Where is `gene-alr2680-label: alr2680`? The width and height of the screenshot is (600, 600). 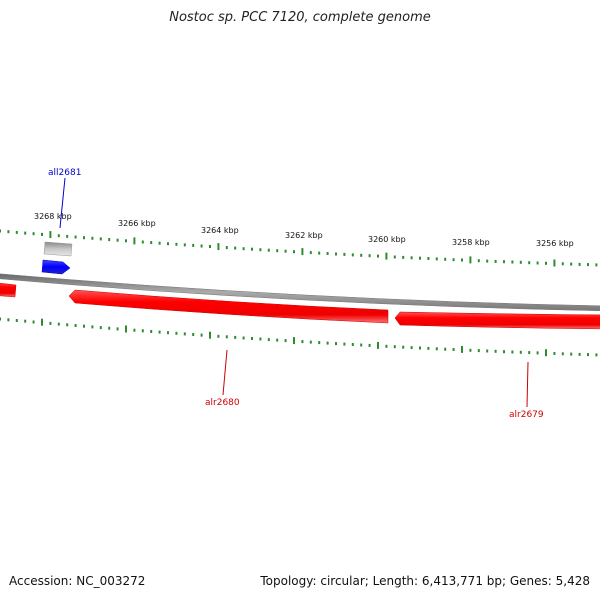 gene-alr2680-label: alr2680 is located at coordinates (222, 403).